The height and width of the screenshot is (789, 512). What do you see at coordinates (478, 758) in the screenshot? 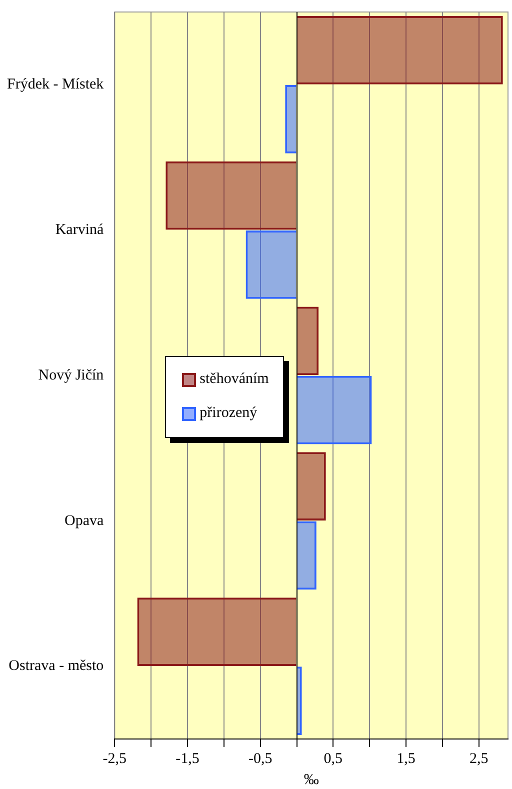
I see `x-tick-label: 2,5` at bounding box center [478, 758].